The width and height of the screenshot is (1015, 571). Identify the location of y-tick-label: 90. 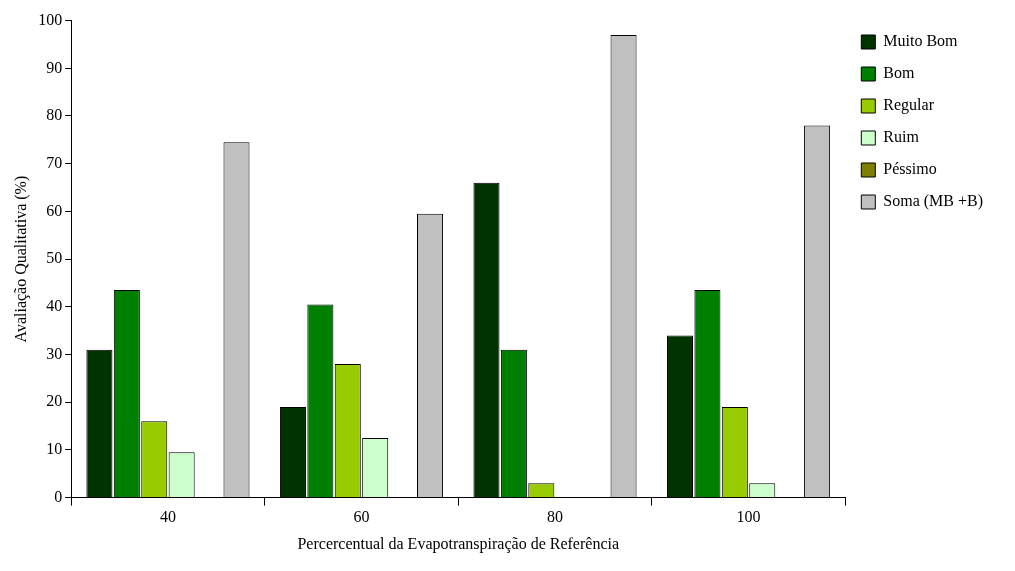
(54, 67).